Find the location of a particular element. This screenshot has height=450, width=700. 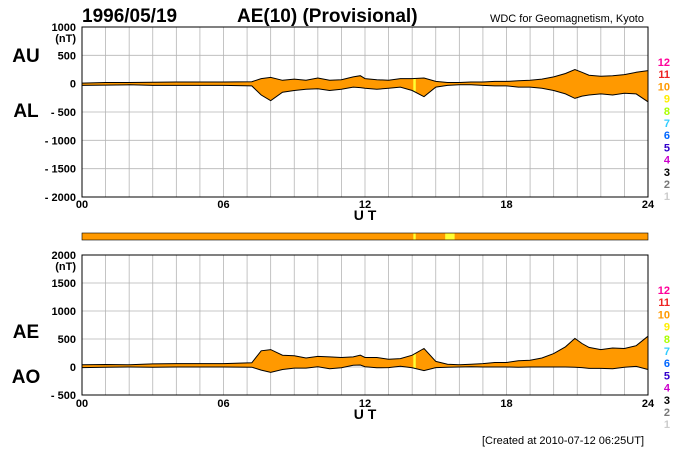

side-label-ae: AE is located at coordinates (26, 332).